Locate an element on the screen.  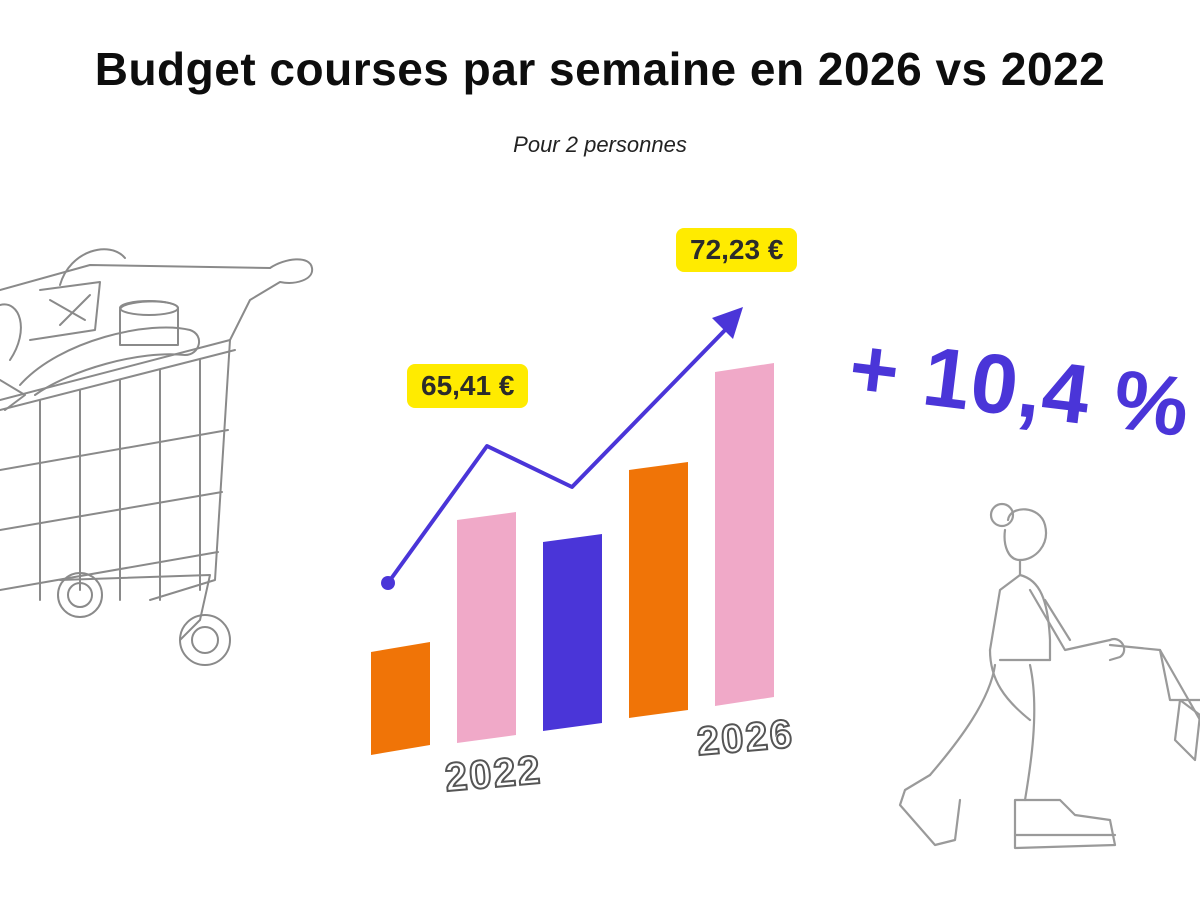
page-subtitle: Pour 2 personnes is located at coordinates (600, 144).